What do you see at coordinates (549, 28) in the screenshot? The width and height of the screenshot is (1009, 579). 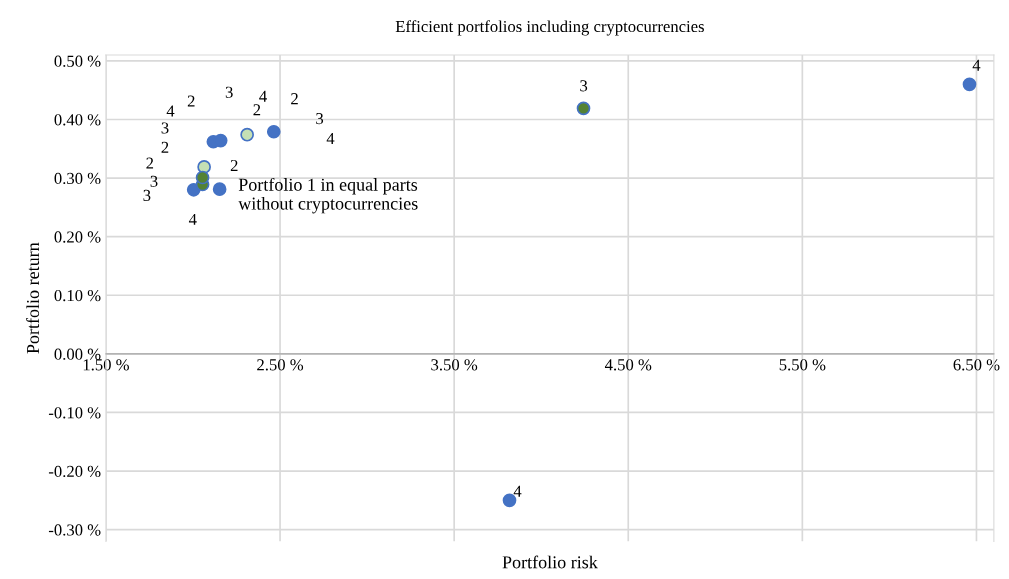 I see `chart-title: Efficient portfolios including cryptocurrencies` at bounding box center [549, 28].